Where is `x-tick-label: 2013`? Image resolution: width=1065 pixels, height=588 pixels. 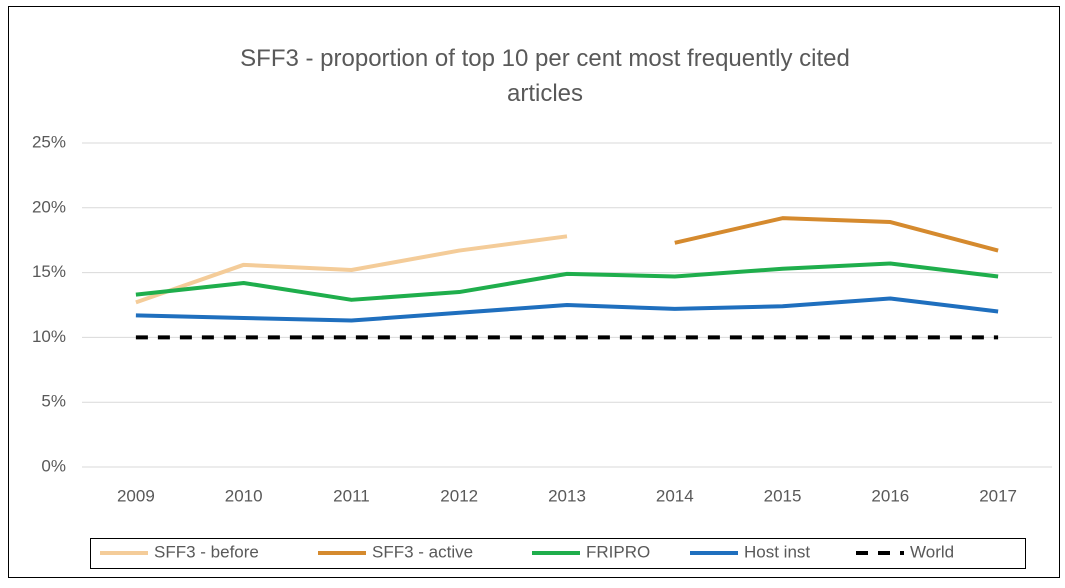
x-tick-label: 2013 is located at coordinates (567, 495).